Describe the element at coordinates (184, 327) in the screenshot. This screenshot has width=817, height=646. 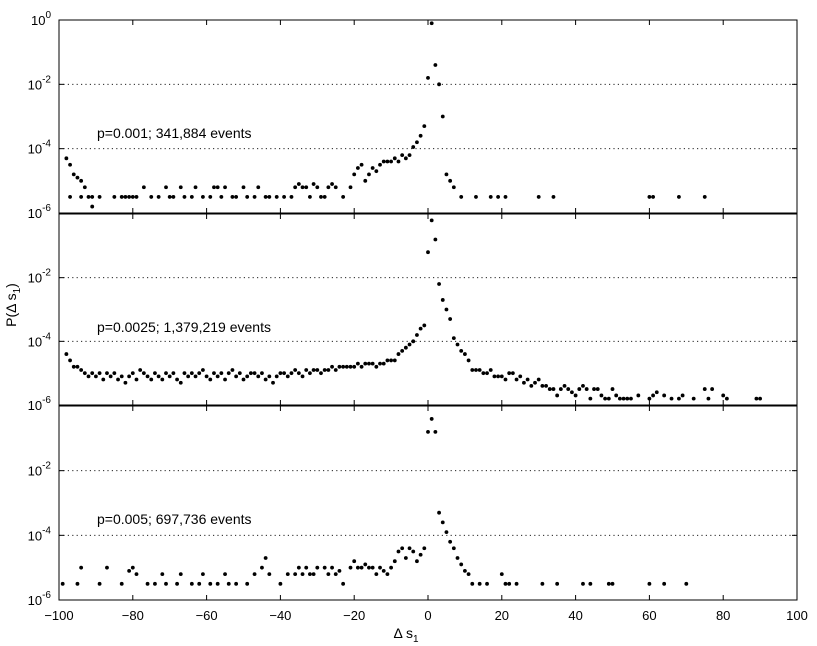
I see `panel-annotation: p=0.0025; 1,379,219 events` at that location.